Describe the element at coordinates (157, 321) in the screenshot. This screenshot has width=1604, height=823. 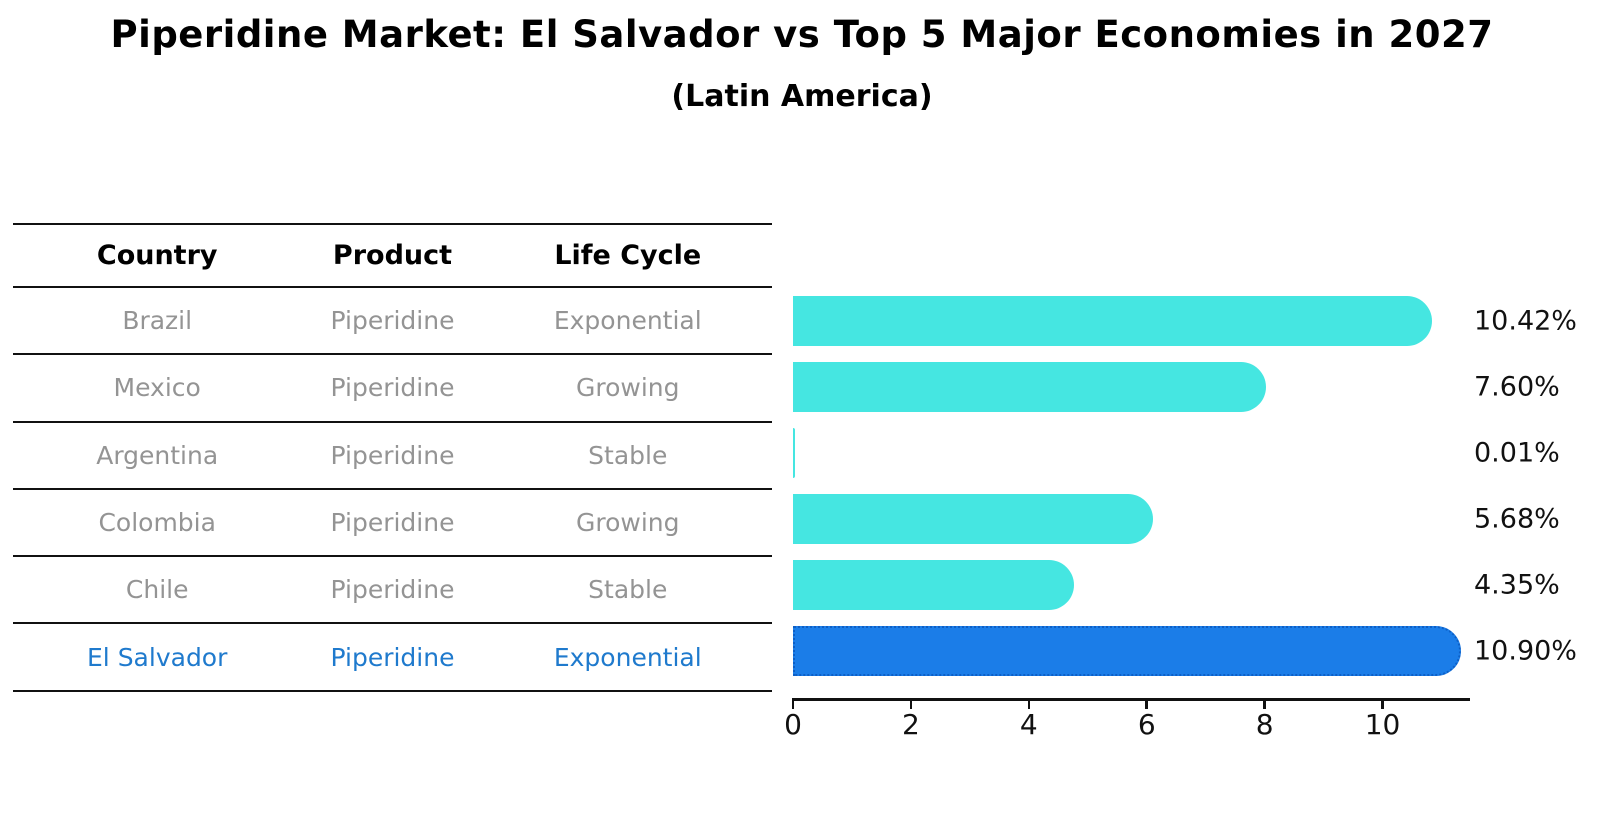
I see `cell-country: Brazil` at that location.